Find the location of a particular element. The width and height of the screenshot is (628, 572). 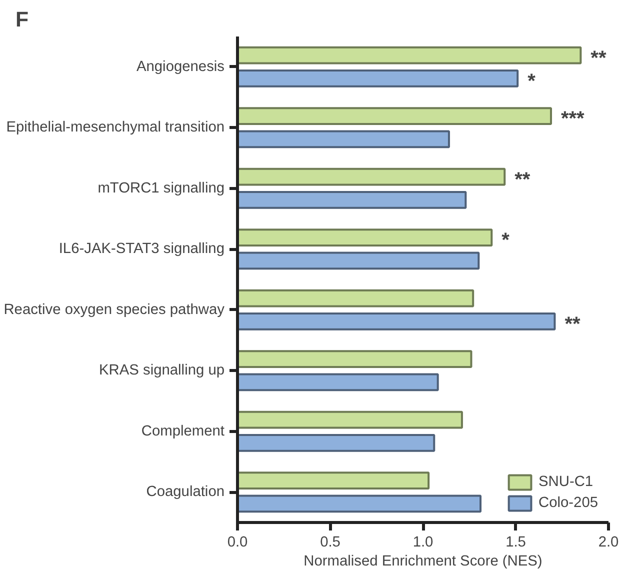

y-tick-label: KRAS signalling up is located at coordinates (162, 370).